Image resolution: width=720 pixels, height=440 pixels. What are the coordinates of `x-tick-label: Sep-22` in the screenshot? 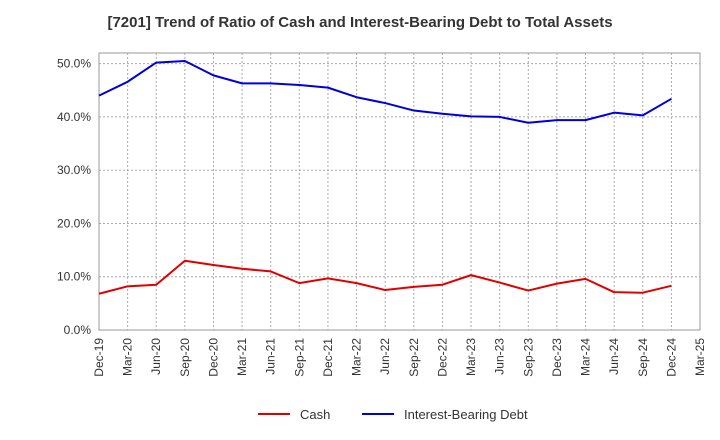 It's located at (414, 357).